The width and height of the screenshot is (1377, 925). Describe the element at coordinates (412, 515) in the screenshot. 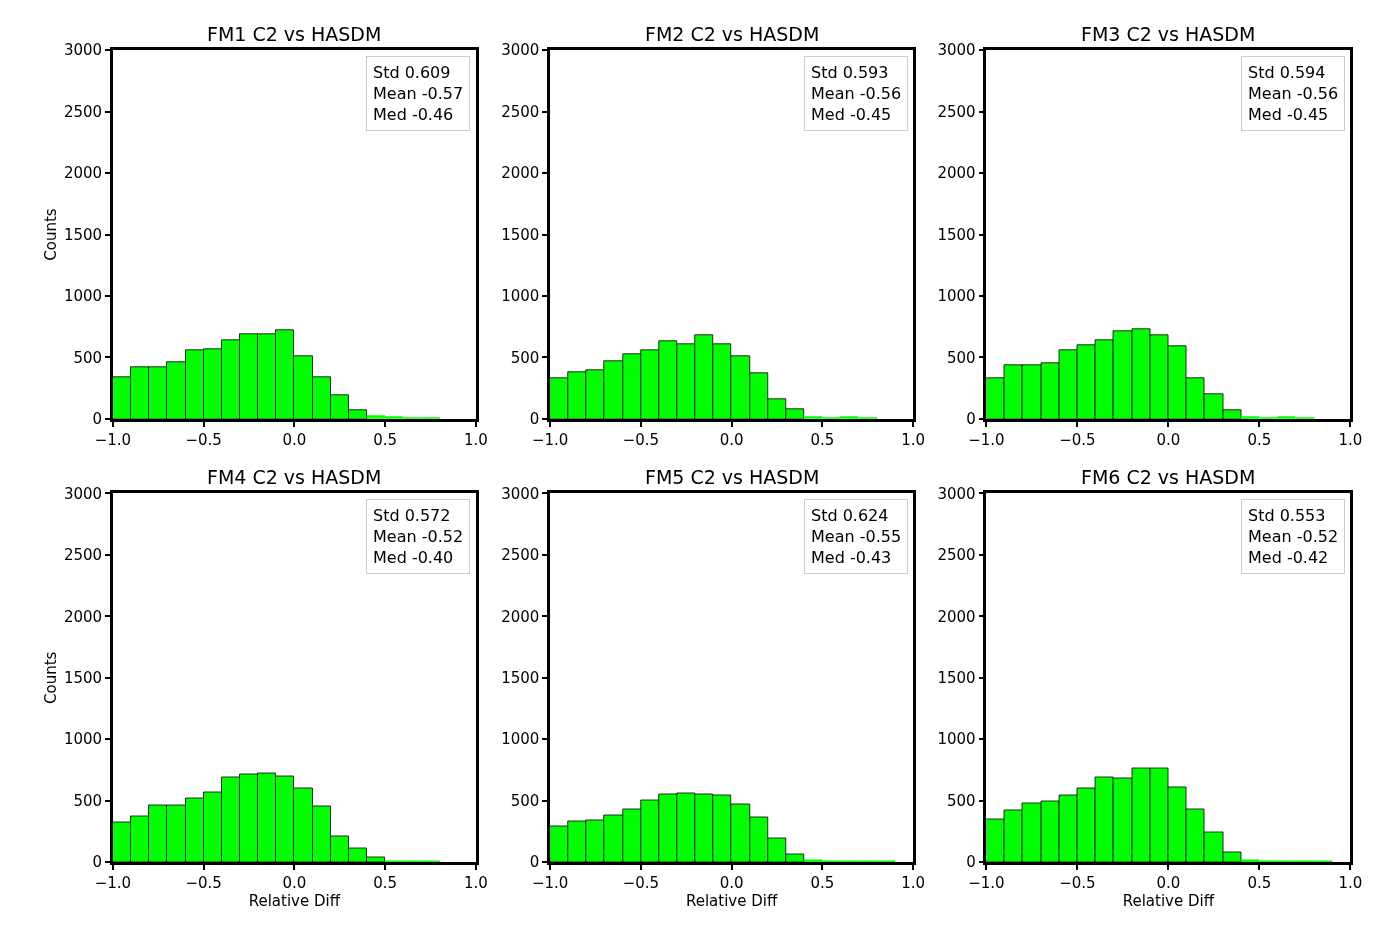

I see `annotation: Std 0.572` at that location.